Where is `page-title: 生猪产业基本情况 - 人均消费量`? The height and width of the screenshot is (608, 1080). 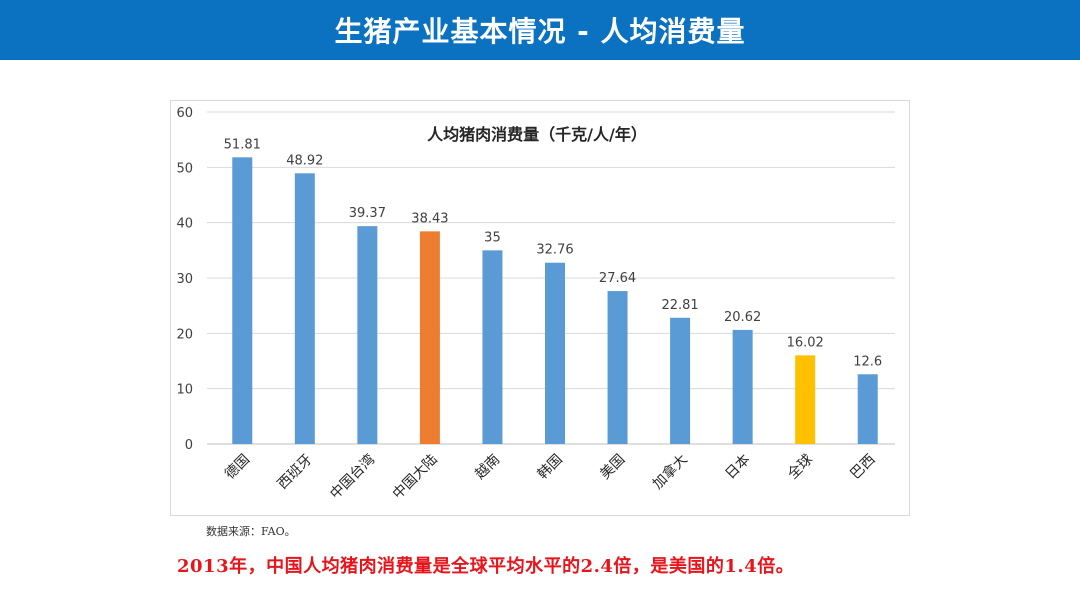
page-title: 生猪产业基本情况 - 人均消费量 is located at coordinates (540, 31).